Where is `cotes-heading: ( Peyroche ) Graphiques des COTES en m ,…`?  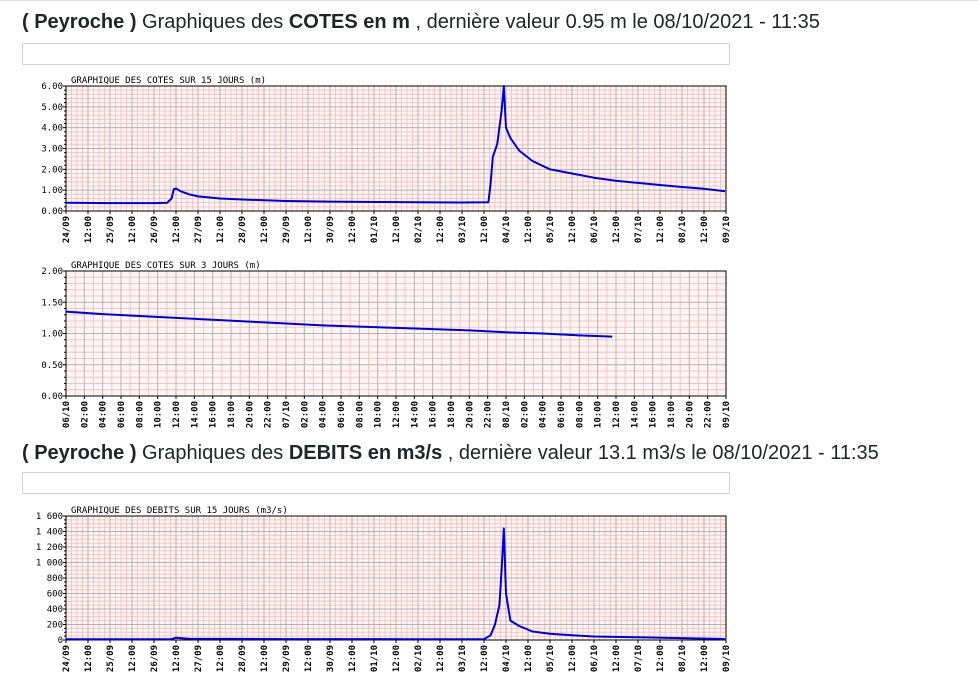 cotes-heading: ( Peyroche ) Graphiques des COTES en m ,… is located at coordinates (421, 22).